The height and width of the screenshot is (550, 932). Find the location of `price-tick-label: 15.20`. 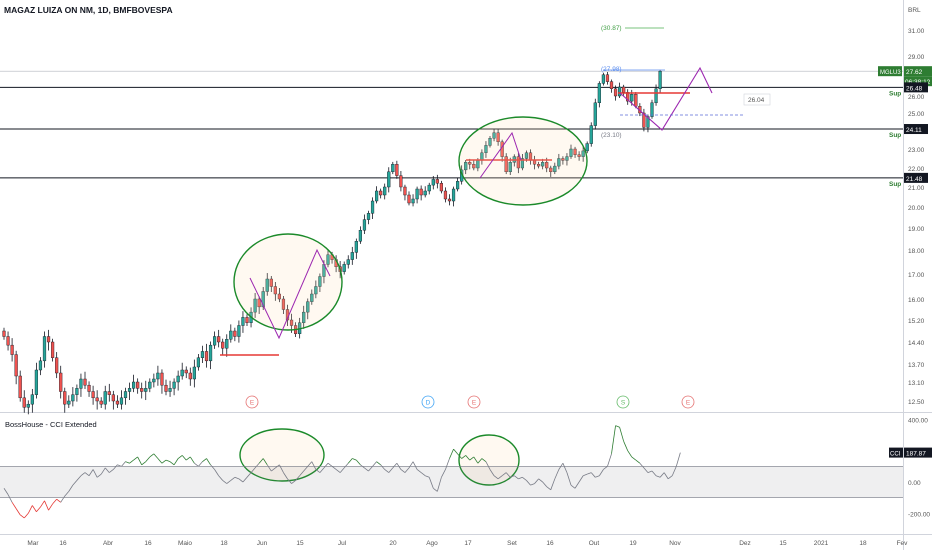

price-tick-label: 15.20 is located at coordinates (916, 321).